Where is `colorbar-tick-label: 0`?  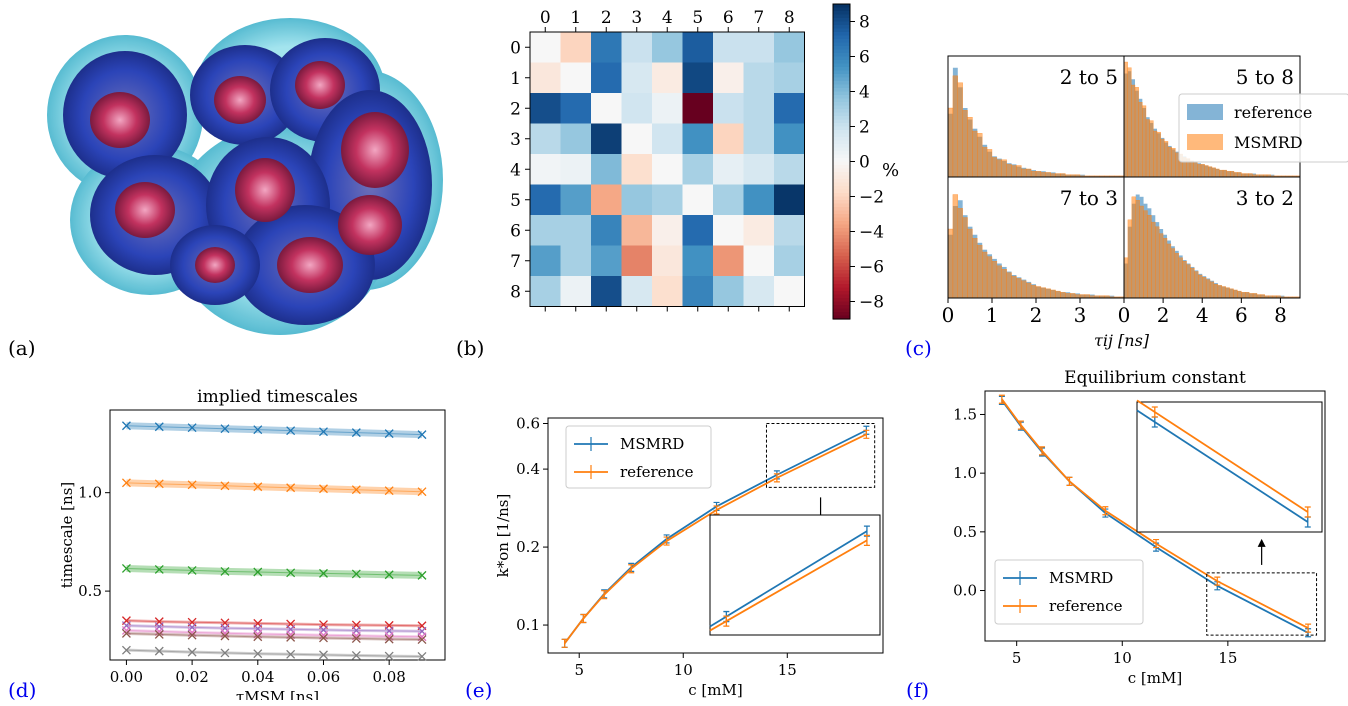
colorbar-tick-label: 0 is located at coordinates (864, 163).